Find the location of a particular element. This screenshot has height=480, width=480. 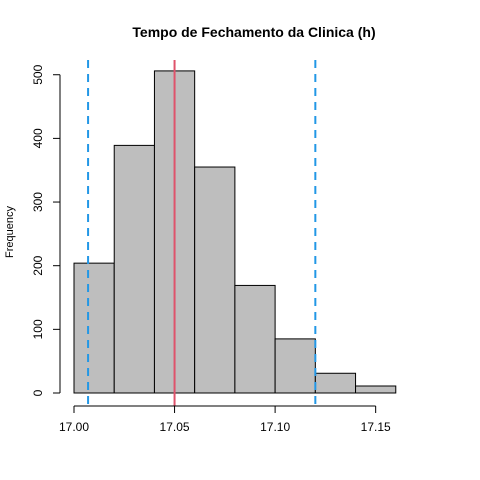

x-axis: 17.00 17.05 17.10 17.15 is located at coordinates (225, 419).